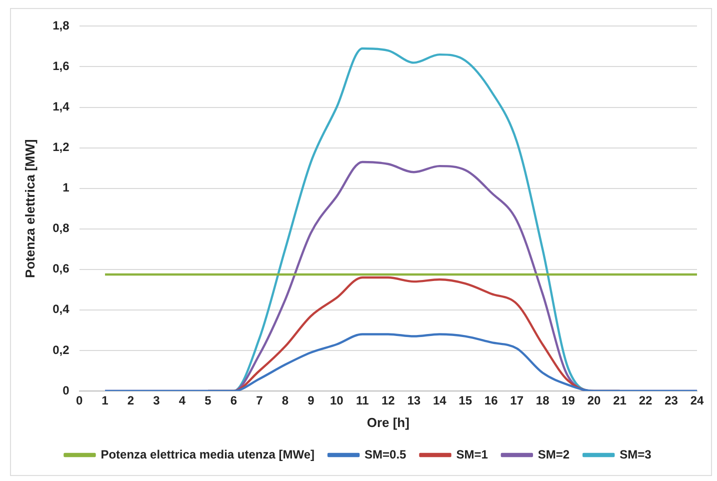 Image resolution: width=717 pixels, height=481 pixels. What do you see at coordinates (130, 401) in the screenshot?
I see `x-tick-label: 2` at bounding box center [130, 401].